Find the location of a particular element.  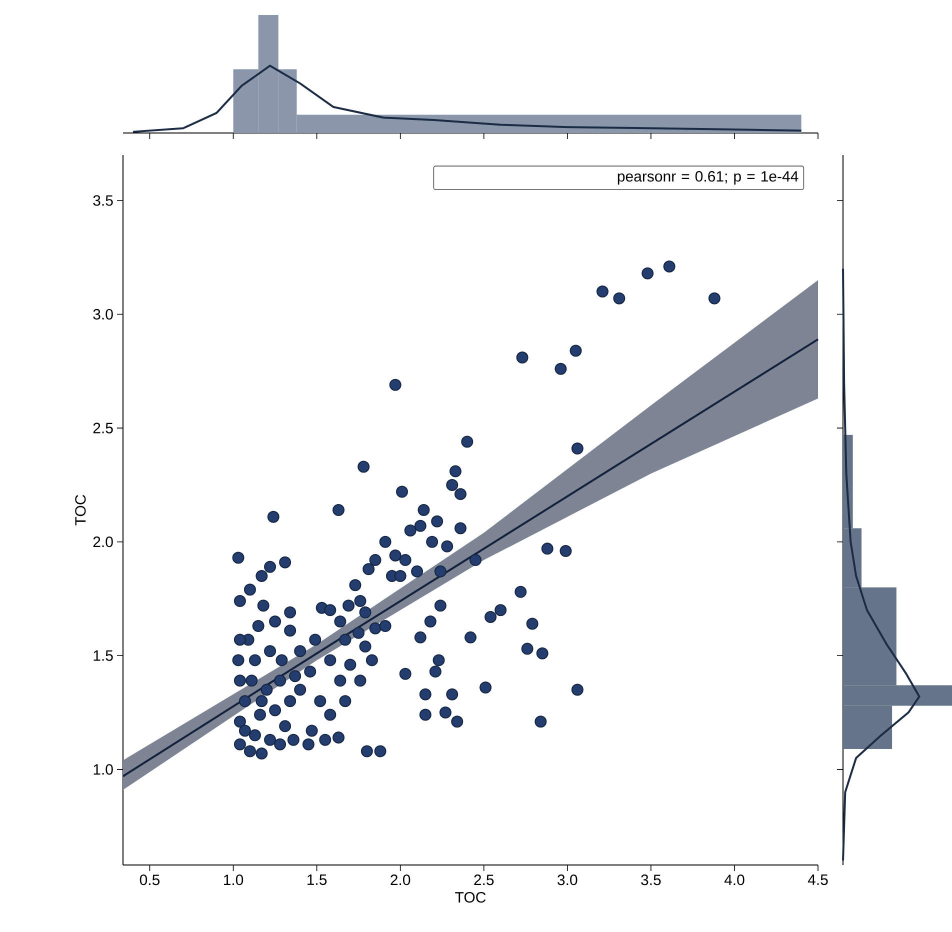

y-axis-title: TOC is located at coordinates (80, 510).